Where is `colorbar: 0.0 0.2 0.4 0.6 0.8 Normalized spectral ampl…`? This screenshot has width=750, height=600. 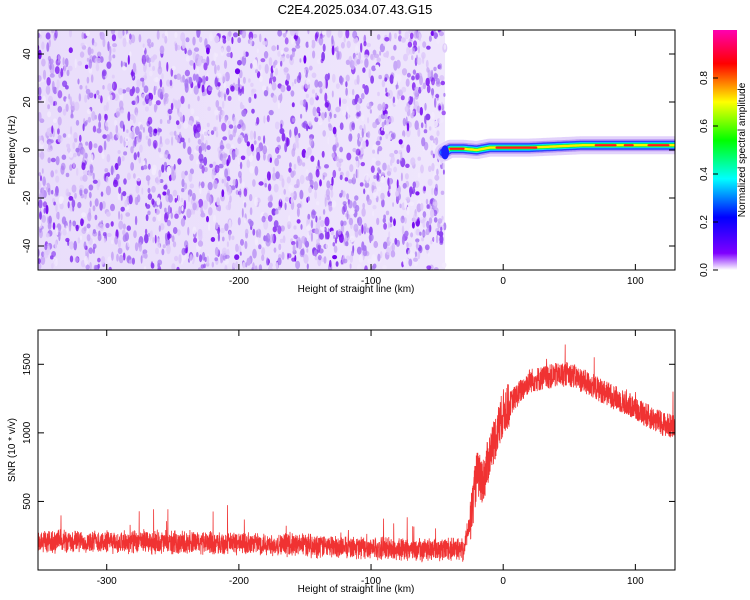
colorbar: 0.0 0.2 0.4 0.6 0.8 Normalized spectral ampl… is located at coordinates (723, 153).